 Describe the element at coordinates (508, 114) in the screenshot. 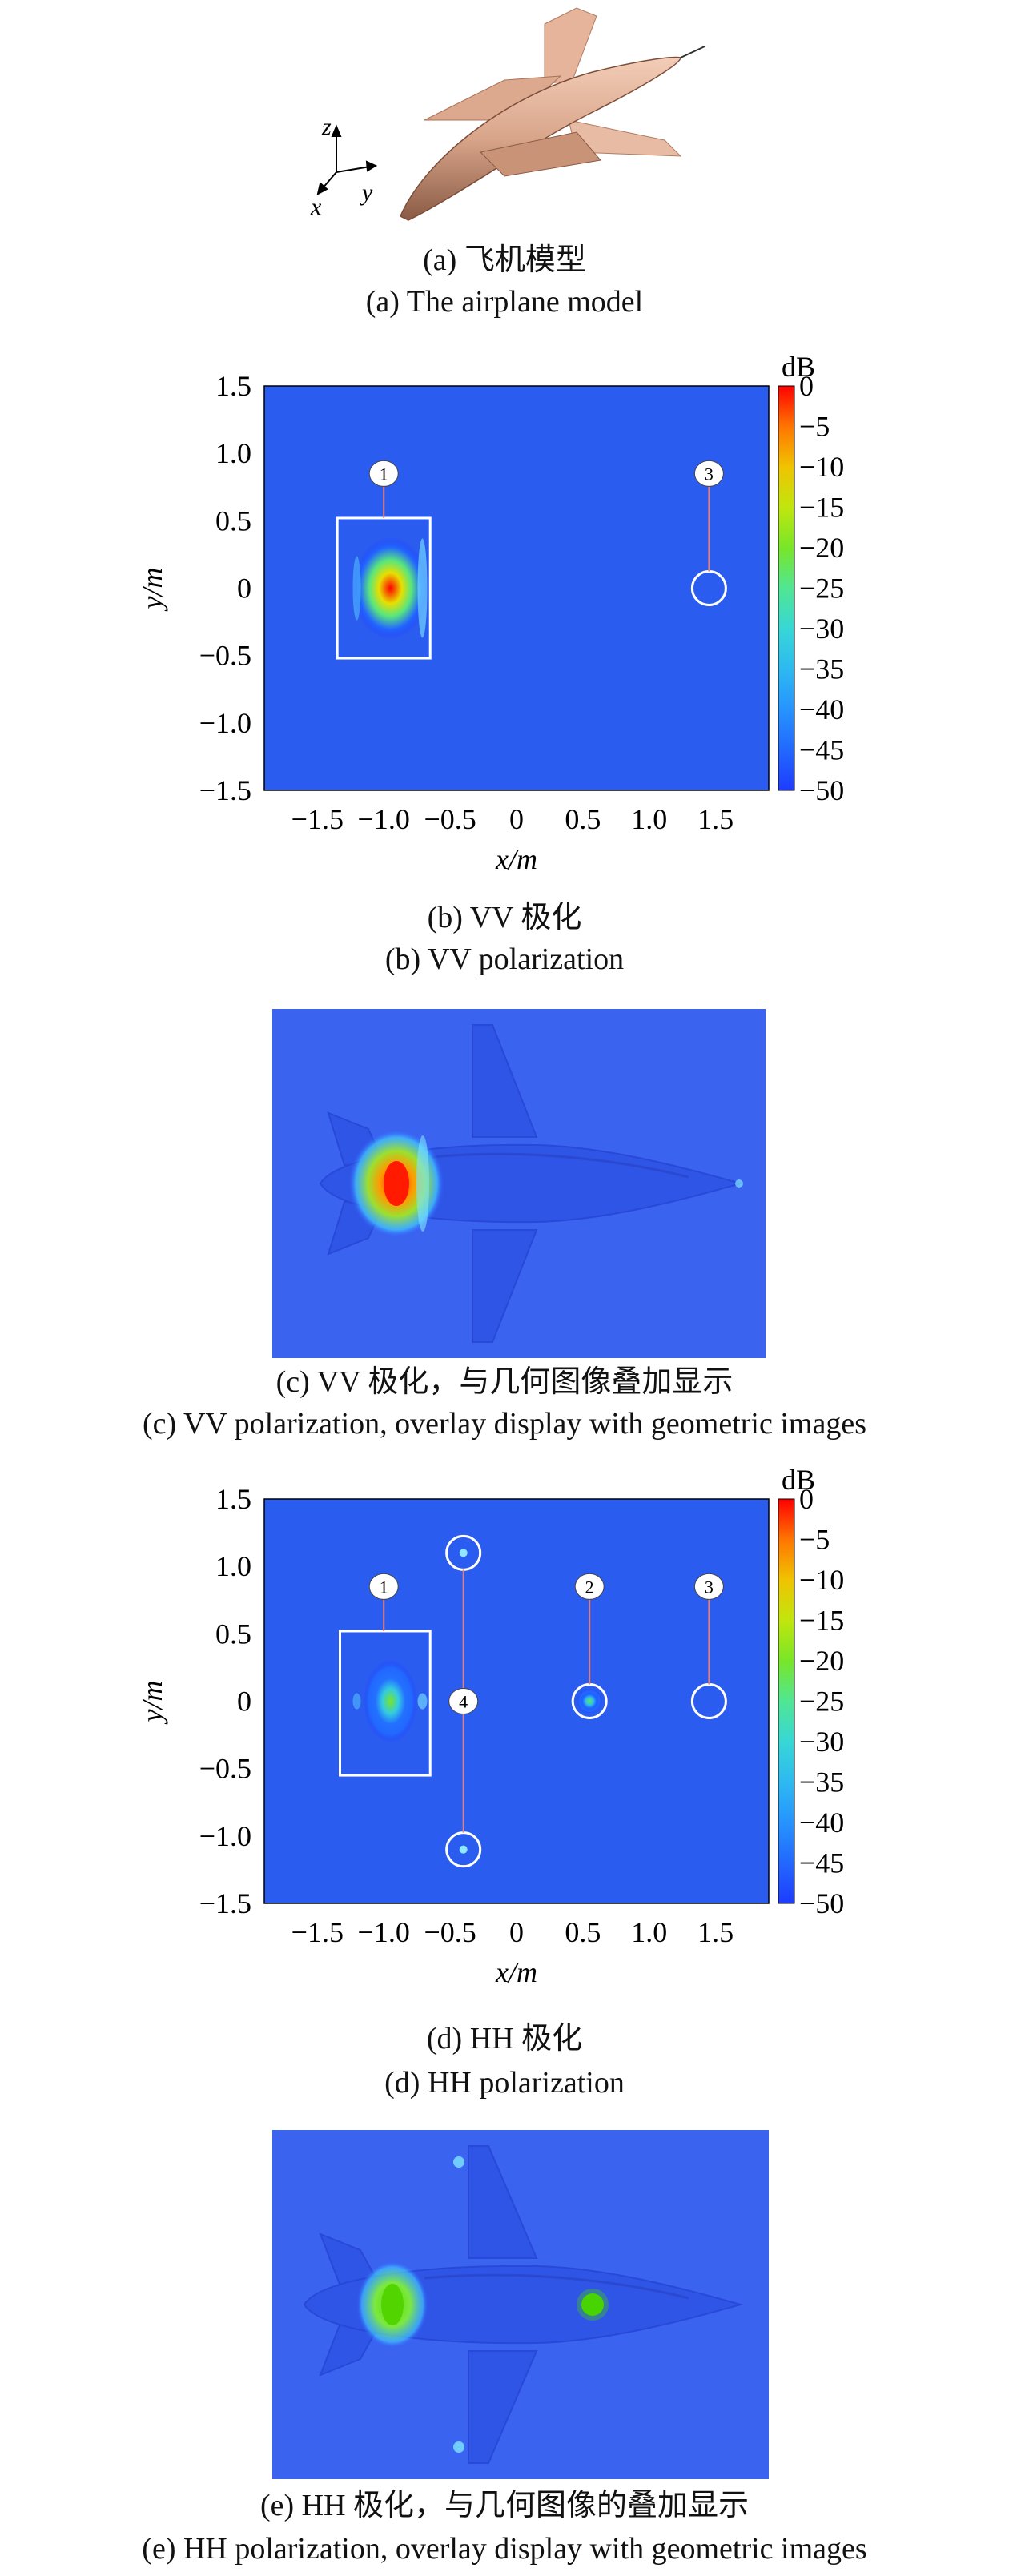

I see `airplane-model-image: z x y` at that location.